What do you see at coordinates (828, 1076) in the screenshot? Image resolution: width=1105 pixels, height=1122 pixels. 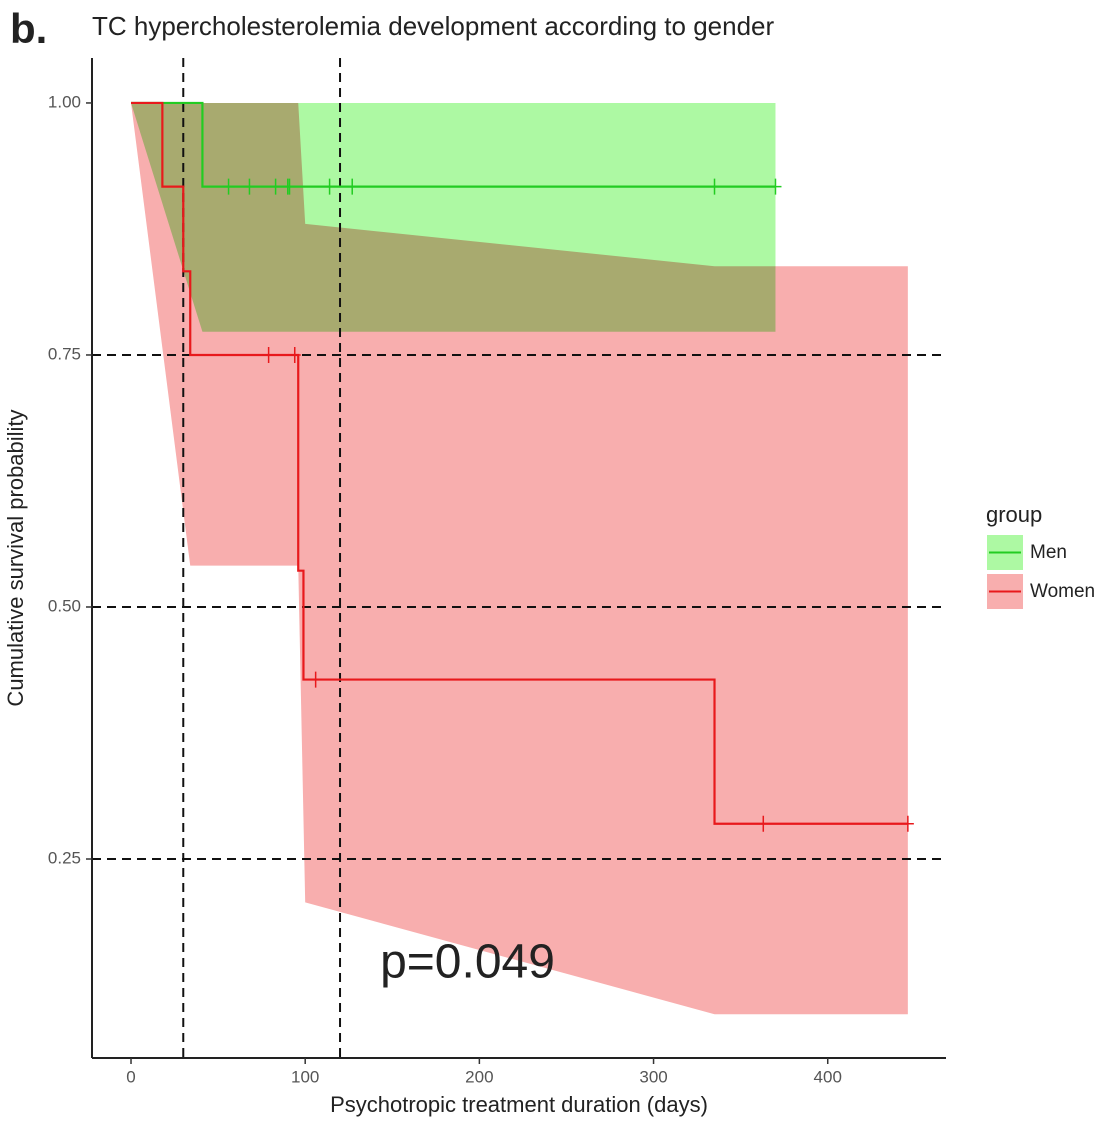 I see `x-tick-label: 400` at bounding box center [828, 1076].